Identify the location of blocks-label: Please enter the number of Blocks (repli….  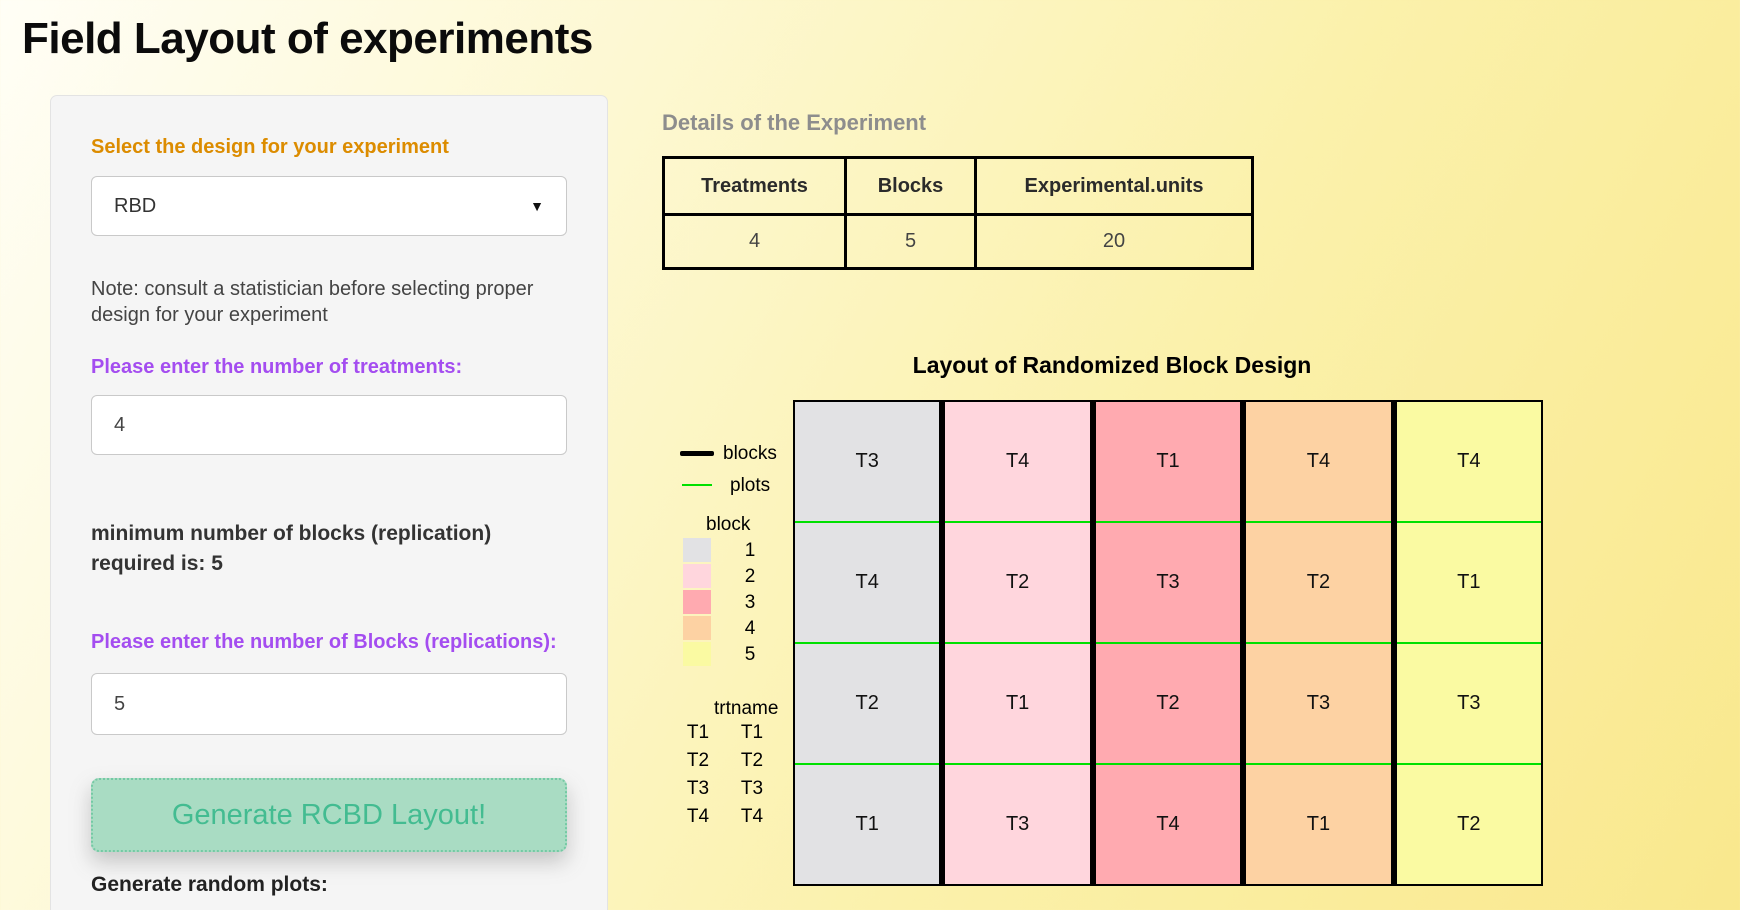
(324, 642).